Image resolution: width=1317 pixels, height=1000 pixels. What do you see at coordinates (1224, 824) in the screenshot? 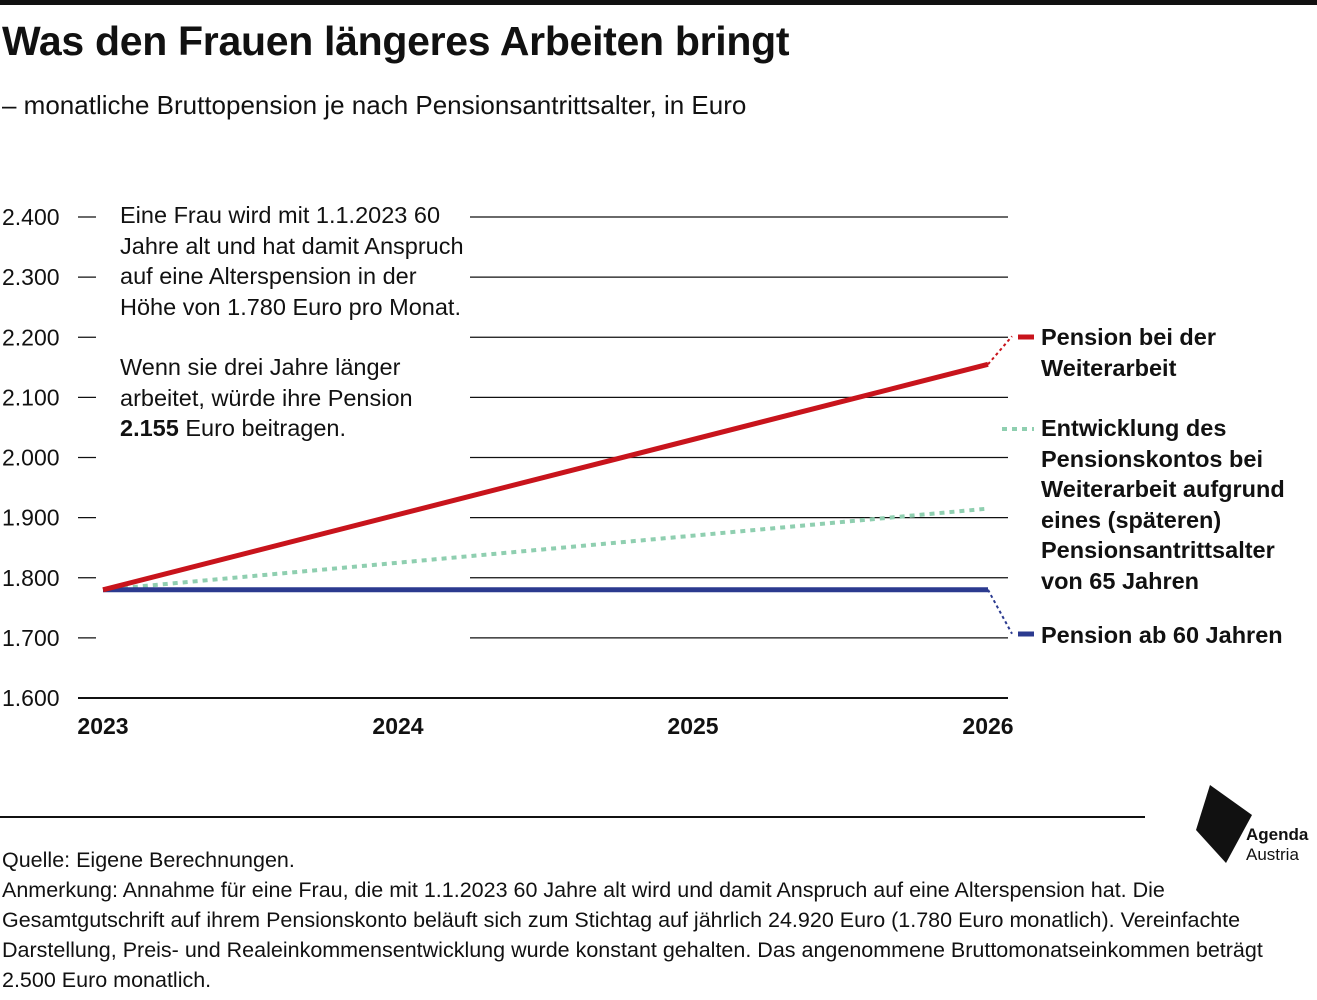
I see `logo-mark-icon` at bounding box center [1224, 824].